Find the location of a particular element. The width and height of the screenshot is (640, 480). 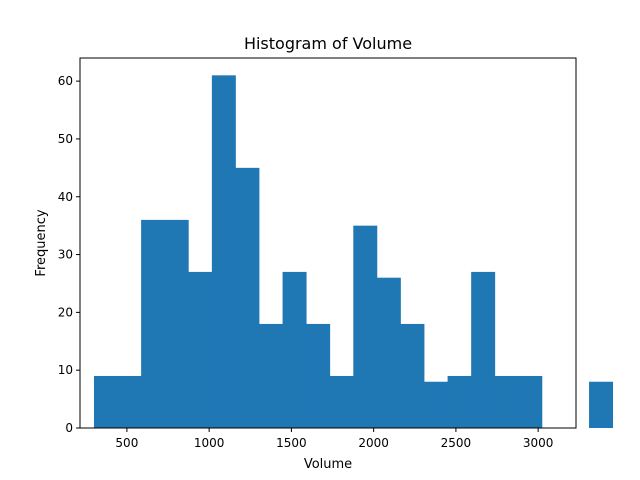

x-tick-label: 1000 is located at coordinates (209, 443).